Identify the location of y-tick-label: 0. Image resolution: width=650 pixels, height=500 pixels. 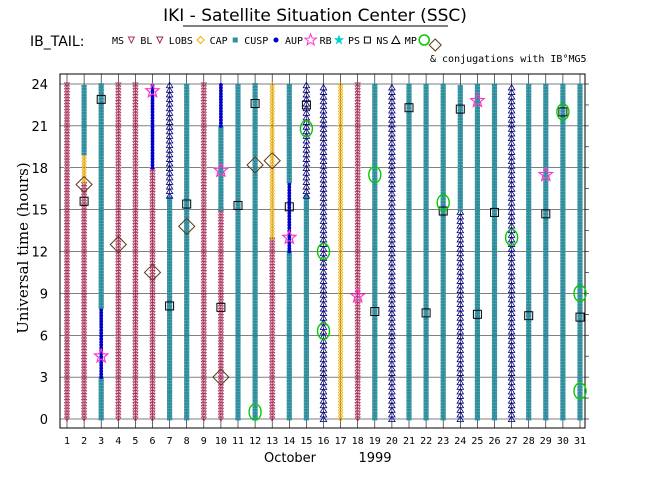
(44, 420).